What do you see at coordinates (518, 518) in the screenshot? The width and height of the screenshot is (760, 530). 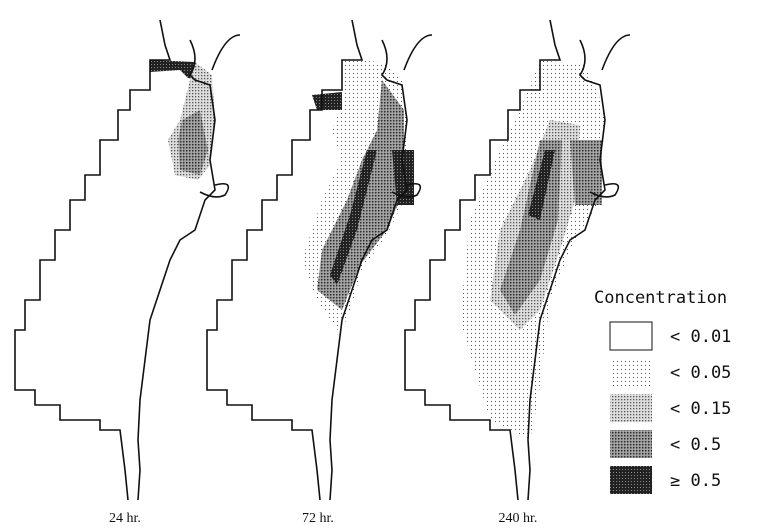 I see `panel-label: 240 hr.` at bounding box center [518, 518].